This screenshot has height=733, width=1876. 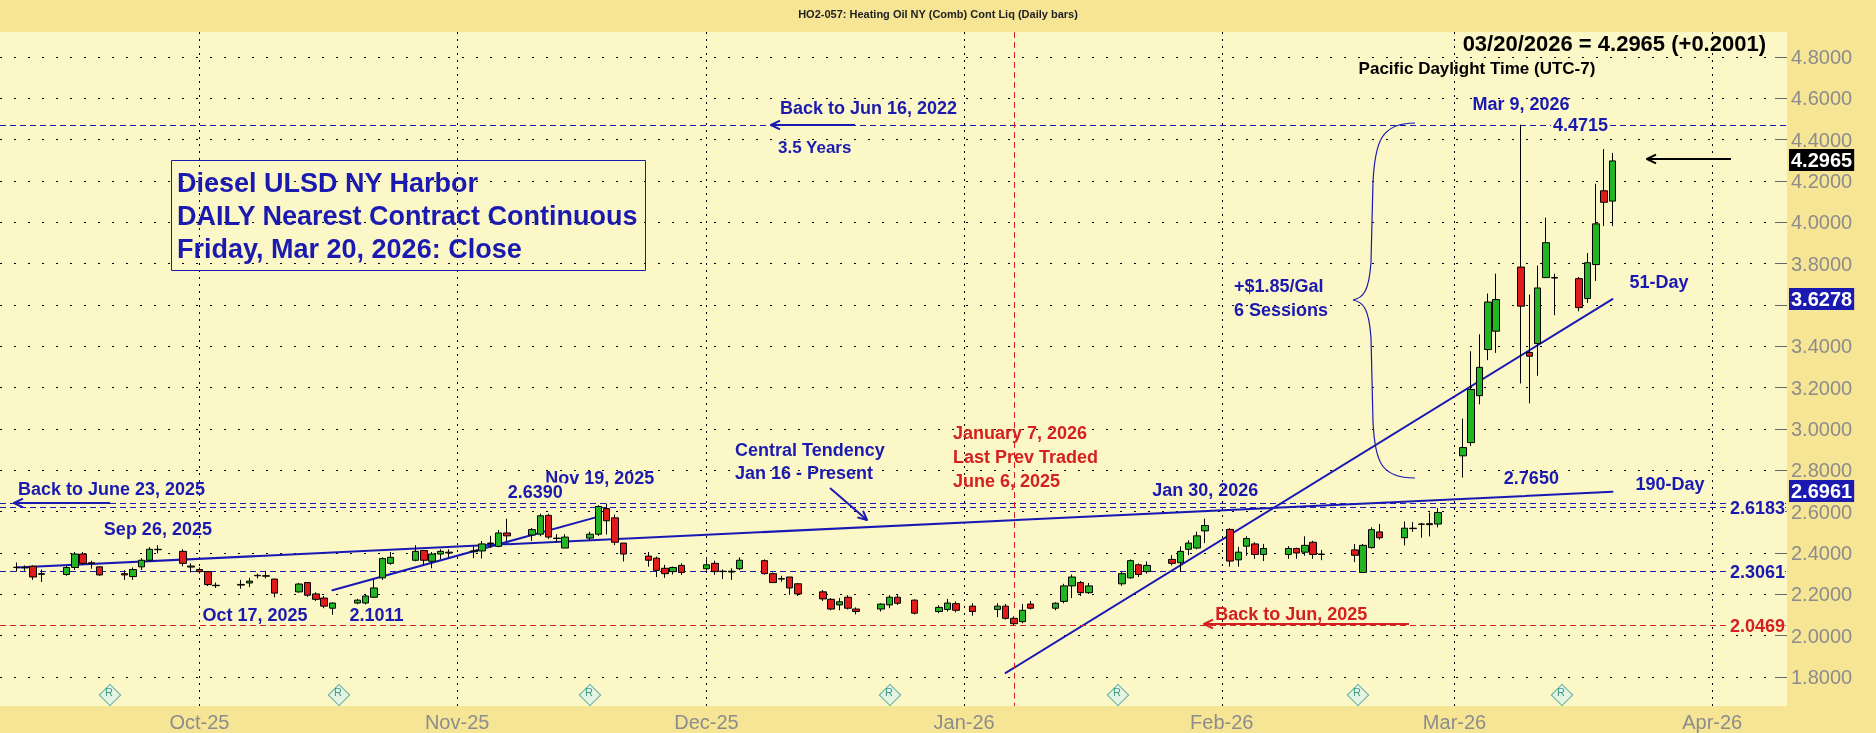 What do you see at coordinates (1026, 457) in the screenshot?
I see `annotation: January 7, 2026 Last Prev Traded June 6, 2025` at bounding box center [1026, 457].